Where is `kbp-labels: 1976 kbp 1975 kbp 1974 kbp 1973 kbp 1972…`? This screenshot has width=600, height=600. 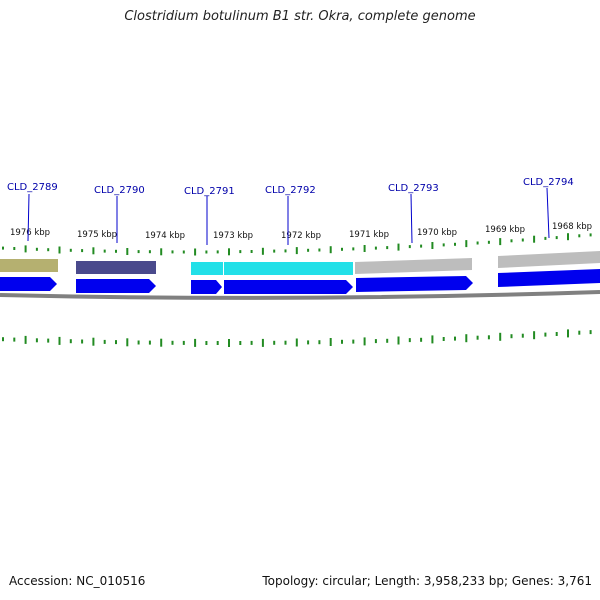
kbp-labels: 1976 kbp 1975 kbp 1974 kbp 1973 kbp 1972… is located at coordinates (301, 231).